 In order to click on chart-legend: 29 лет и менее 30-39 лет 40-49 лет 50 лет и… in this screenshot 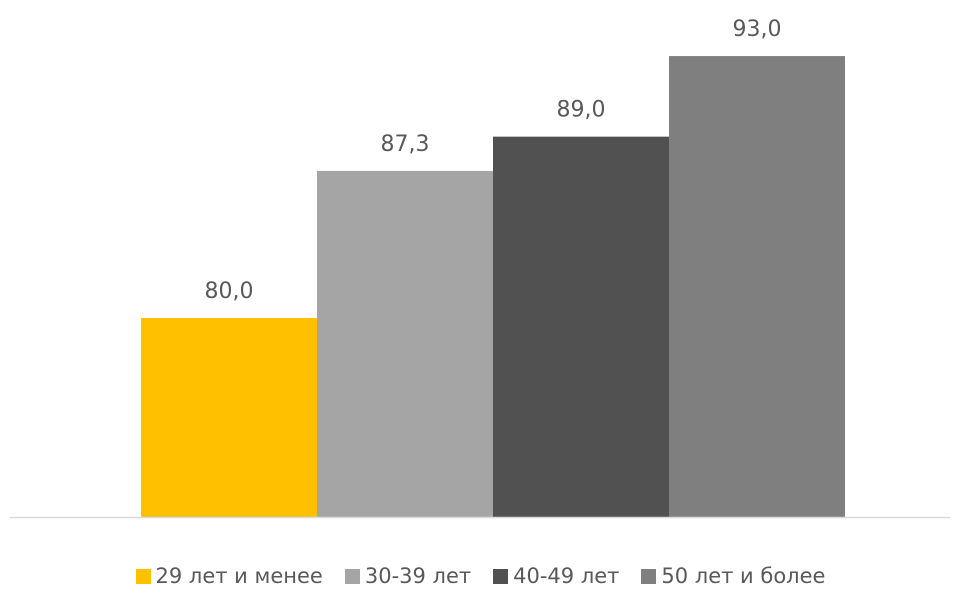, I will do `click(480, 576)`.